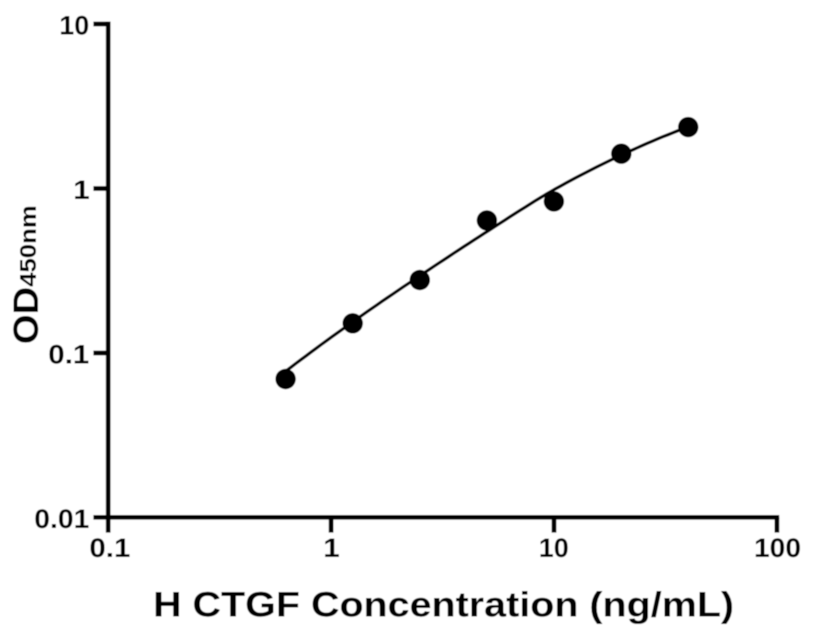 This screenshot has width=816, height=640. Describe the element at coordinates (28, 246) in the screenshot. I see `svg-text: 450nm` at that location.